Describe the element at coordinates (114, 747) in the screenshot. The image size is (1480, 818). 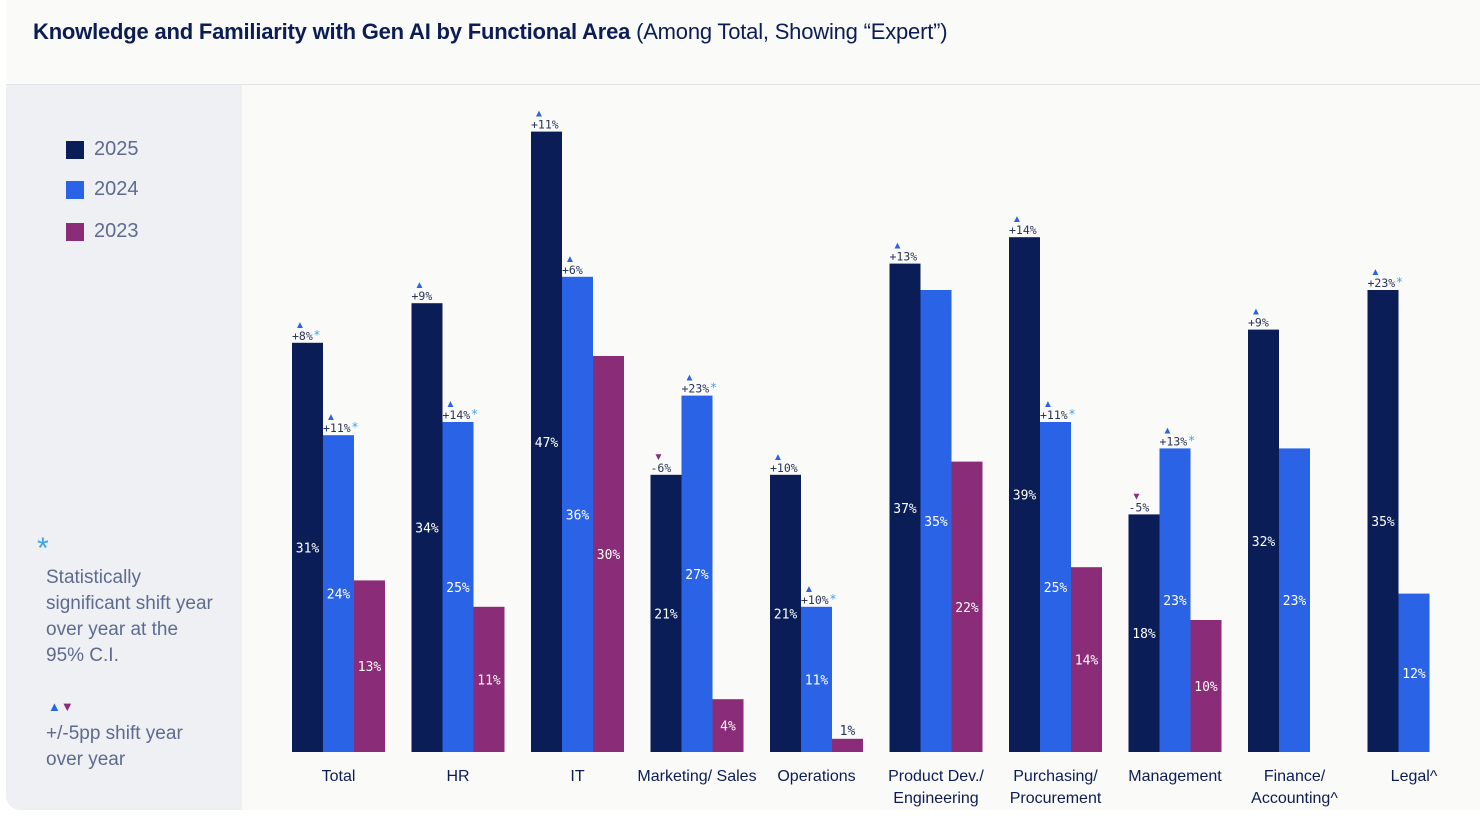
I see `shift-note: +/-5pp shift year over year` at that location.